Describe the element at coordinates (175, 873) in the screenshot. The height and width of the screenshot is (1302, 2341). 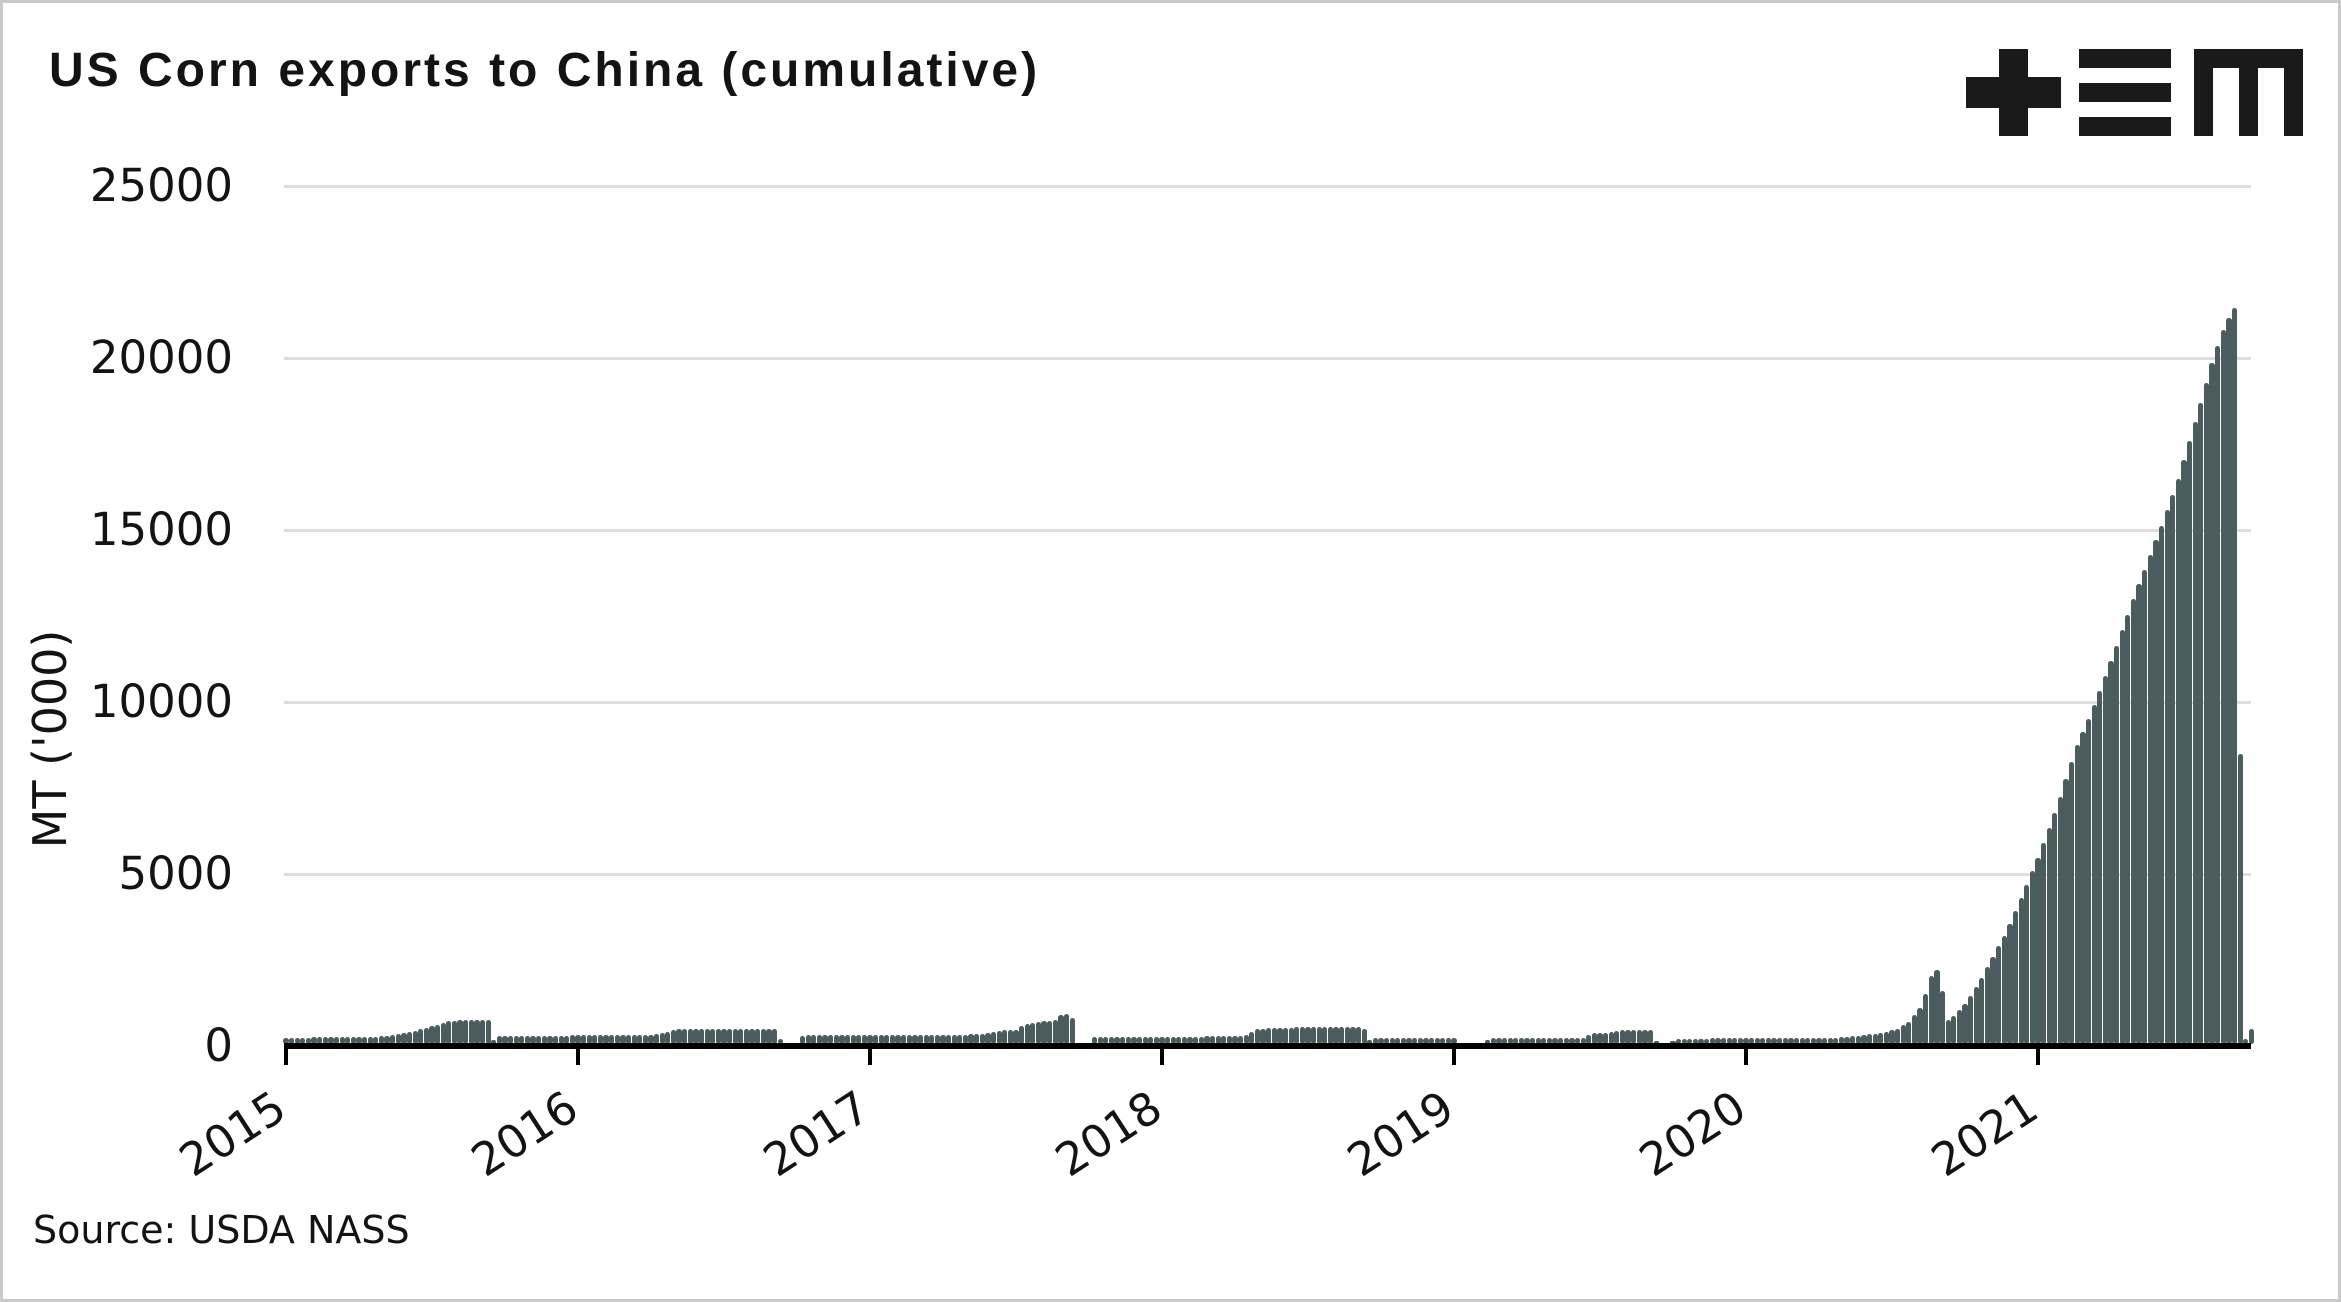
I see `y-tick-label-5000: 5000` at that location.